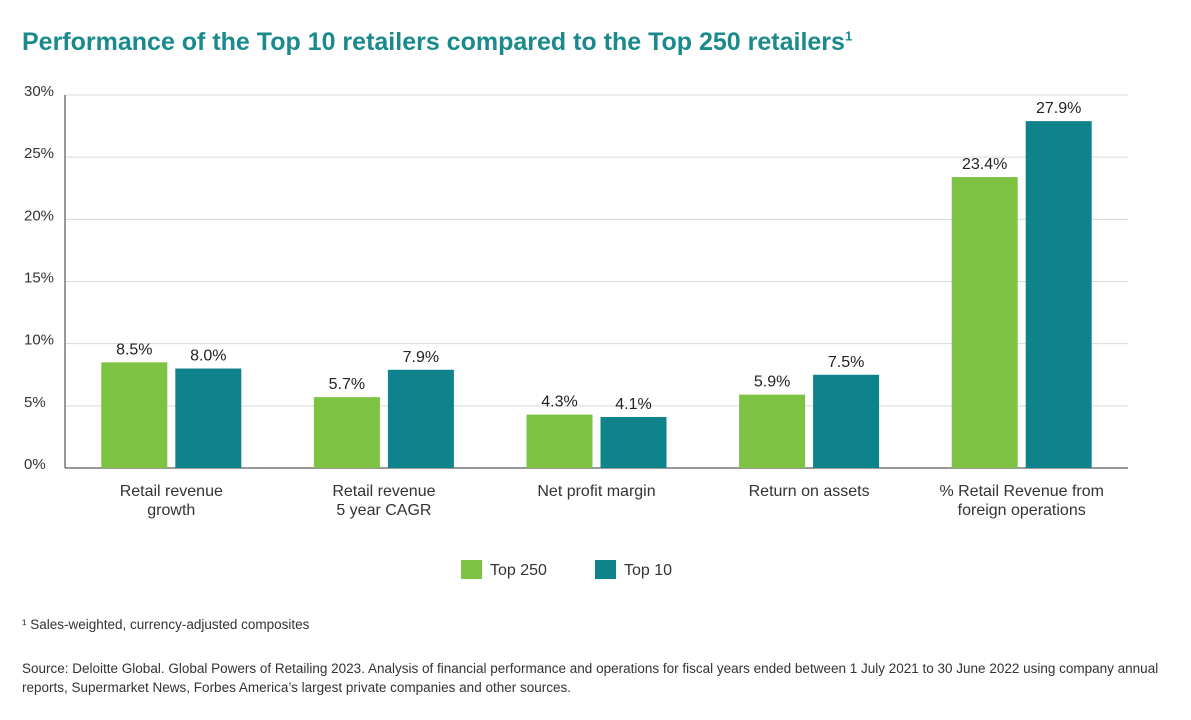 The width and height of the screenshot is (1191, 720). I want to click on legend-label: Top 10, so click(648, 570).